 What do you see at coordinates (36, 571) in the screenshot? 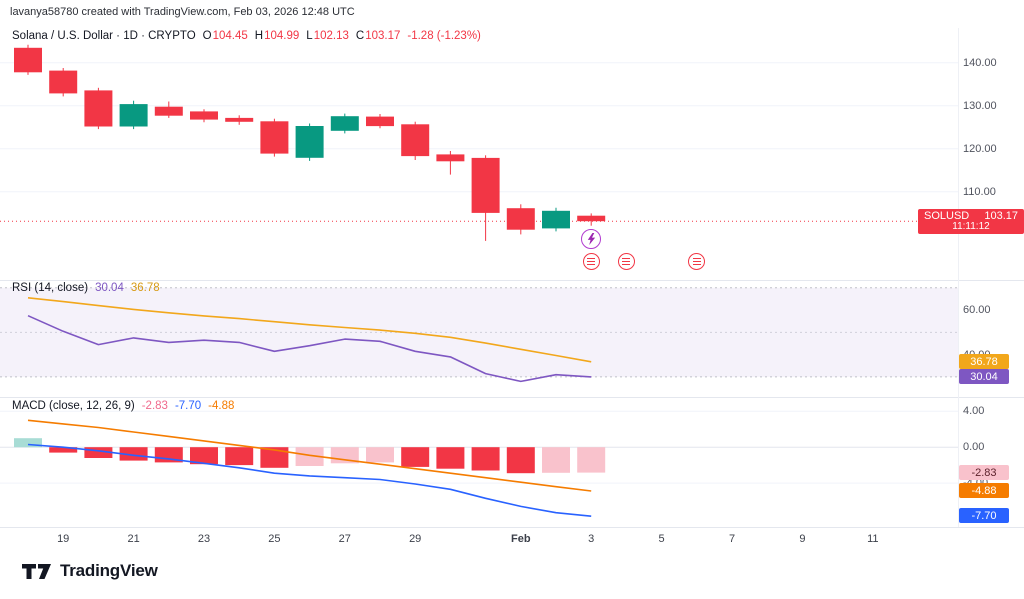
I see `tradingview-logo-icon` at bounding box center [36, 571].